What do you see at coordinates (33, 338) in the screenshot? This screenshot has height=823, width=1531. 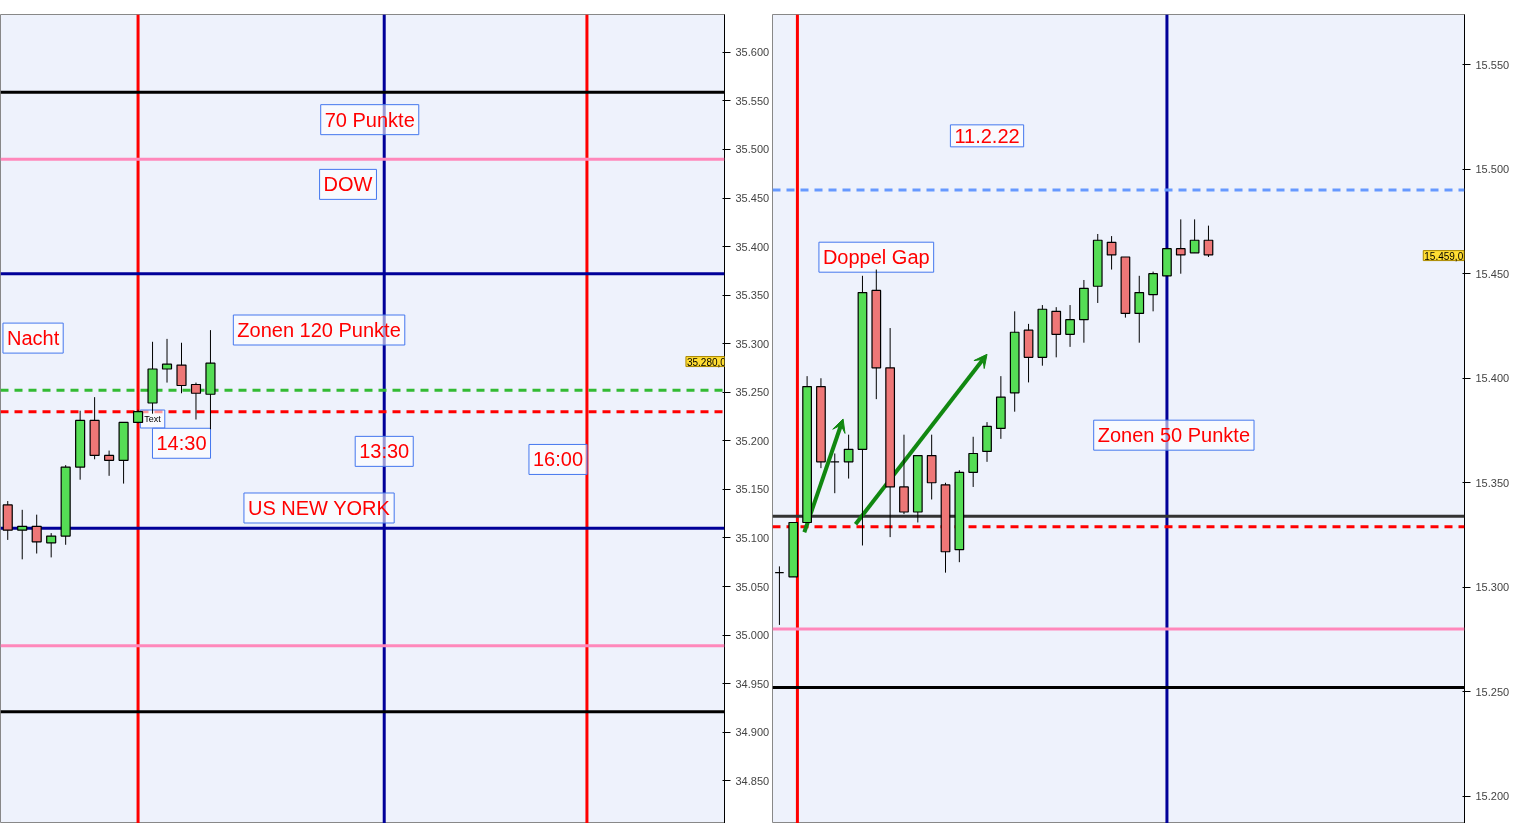 I see `annotation: Nacht` at bounding box center [33, 338].